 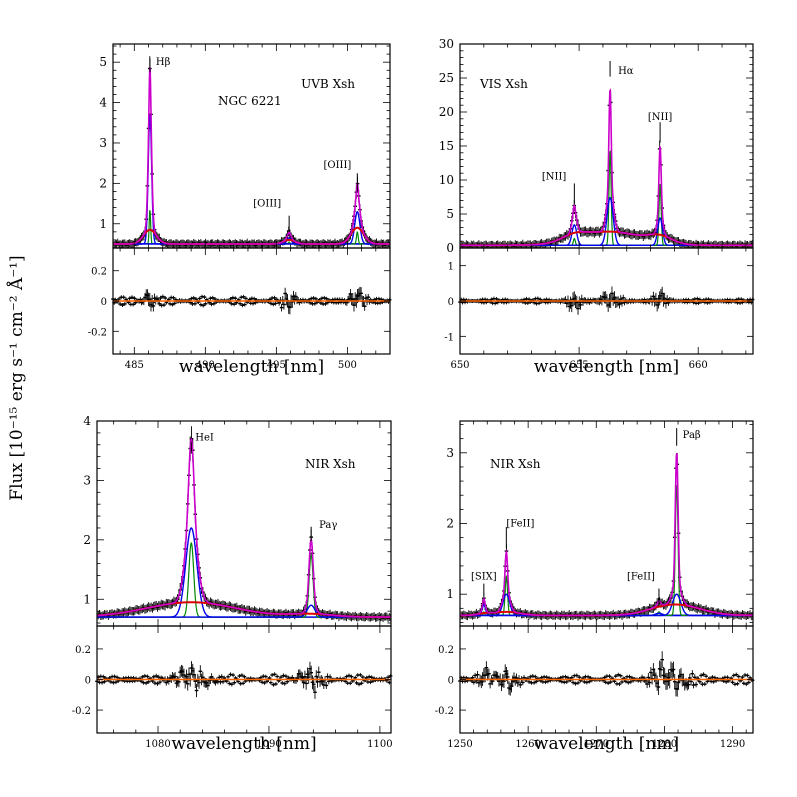 What do you see at coordinates (596, 744) in the screenshot?
I see `x-tick-label: 1270` at bounding box center [596, 744].